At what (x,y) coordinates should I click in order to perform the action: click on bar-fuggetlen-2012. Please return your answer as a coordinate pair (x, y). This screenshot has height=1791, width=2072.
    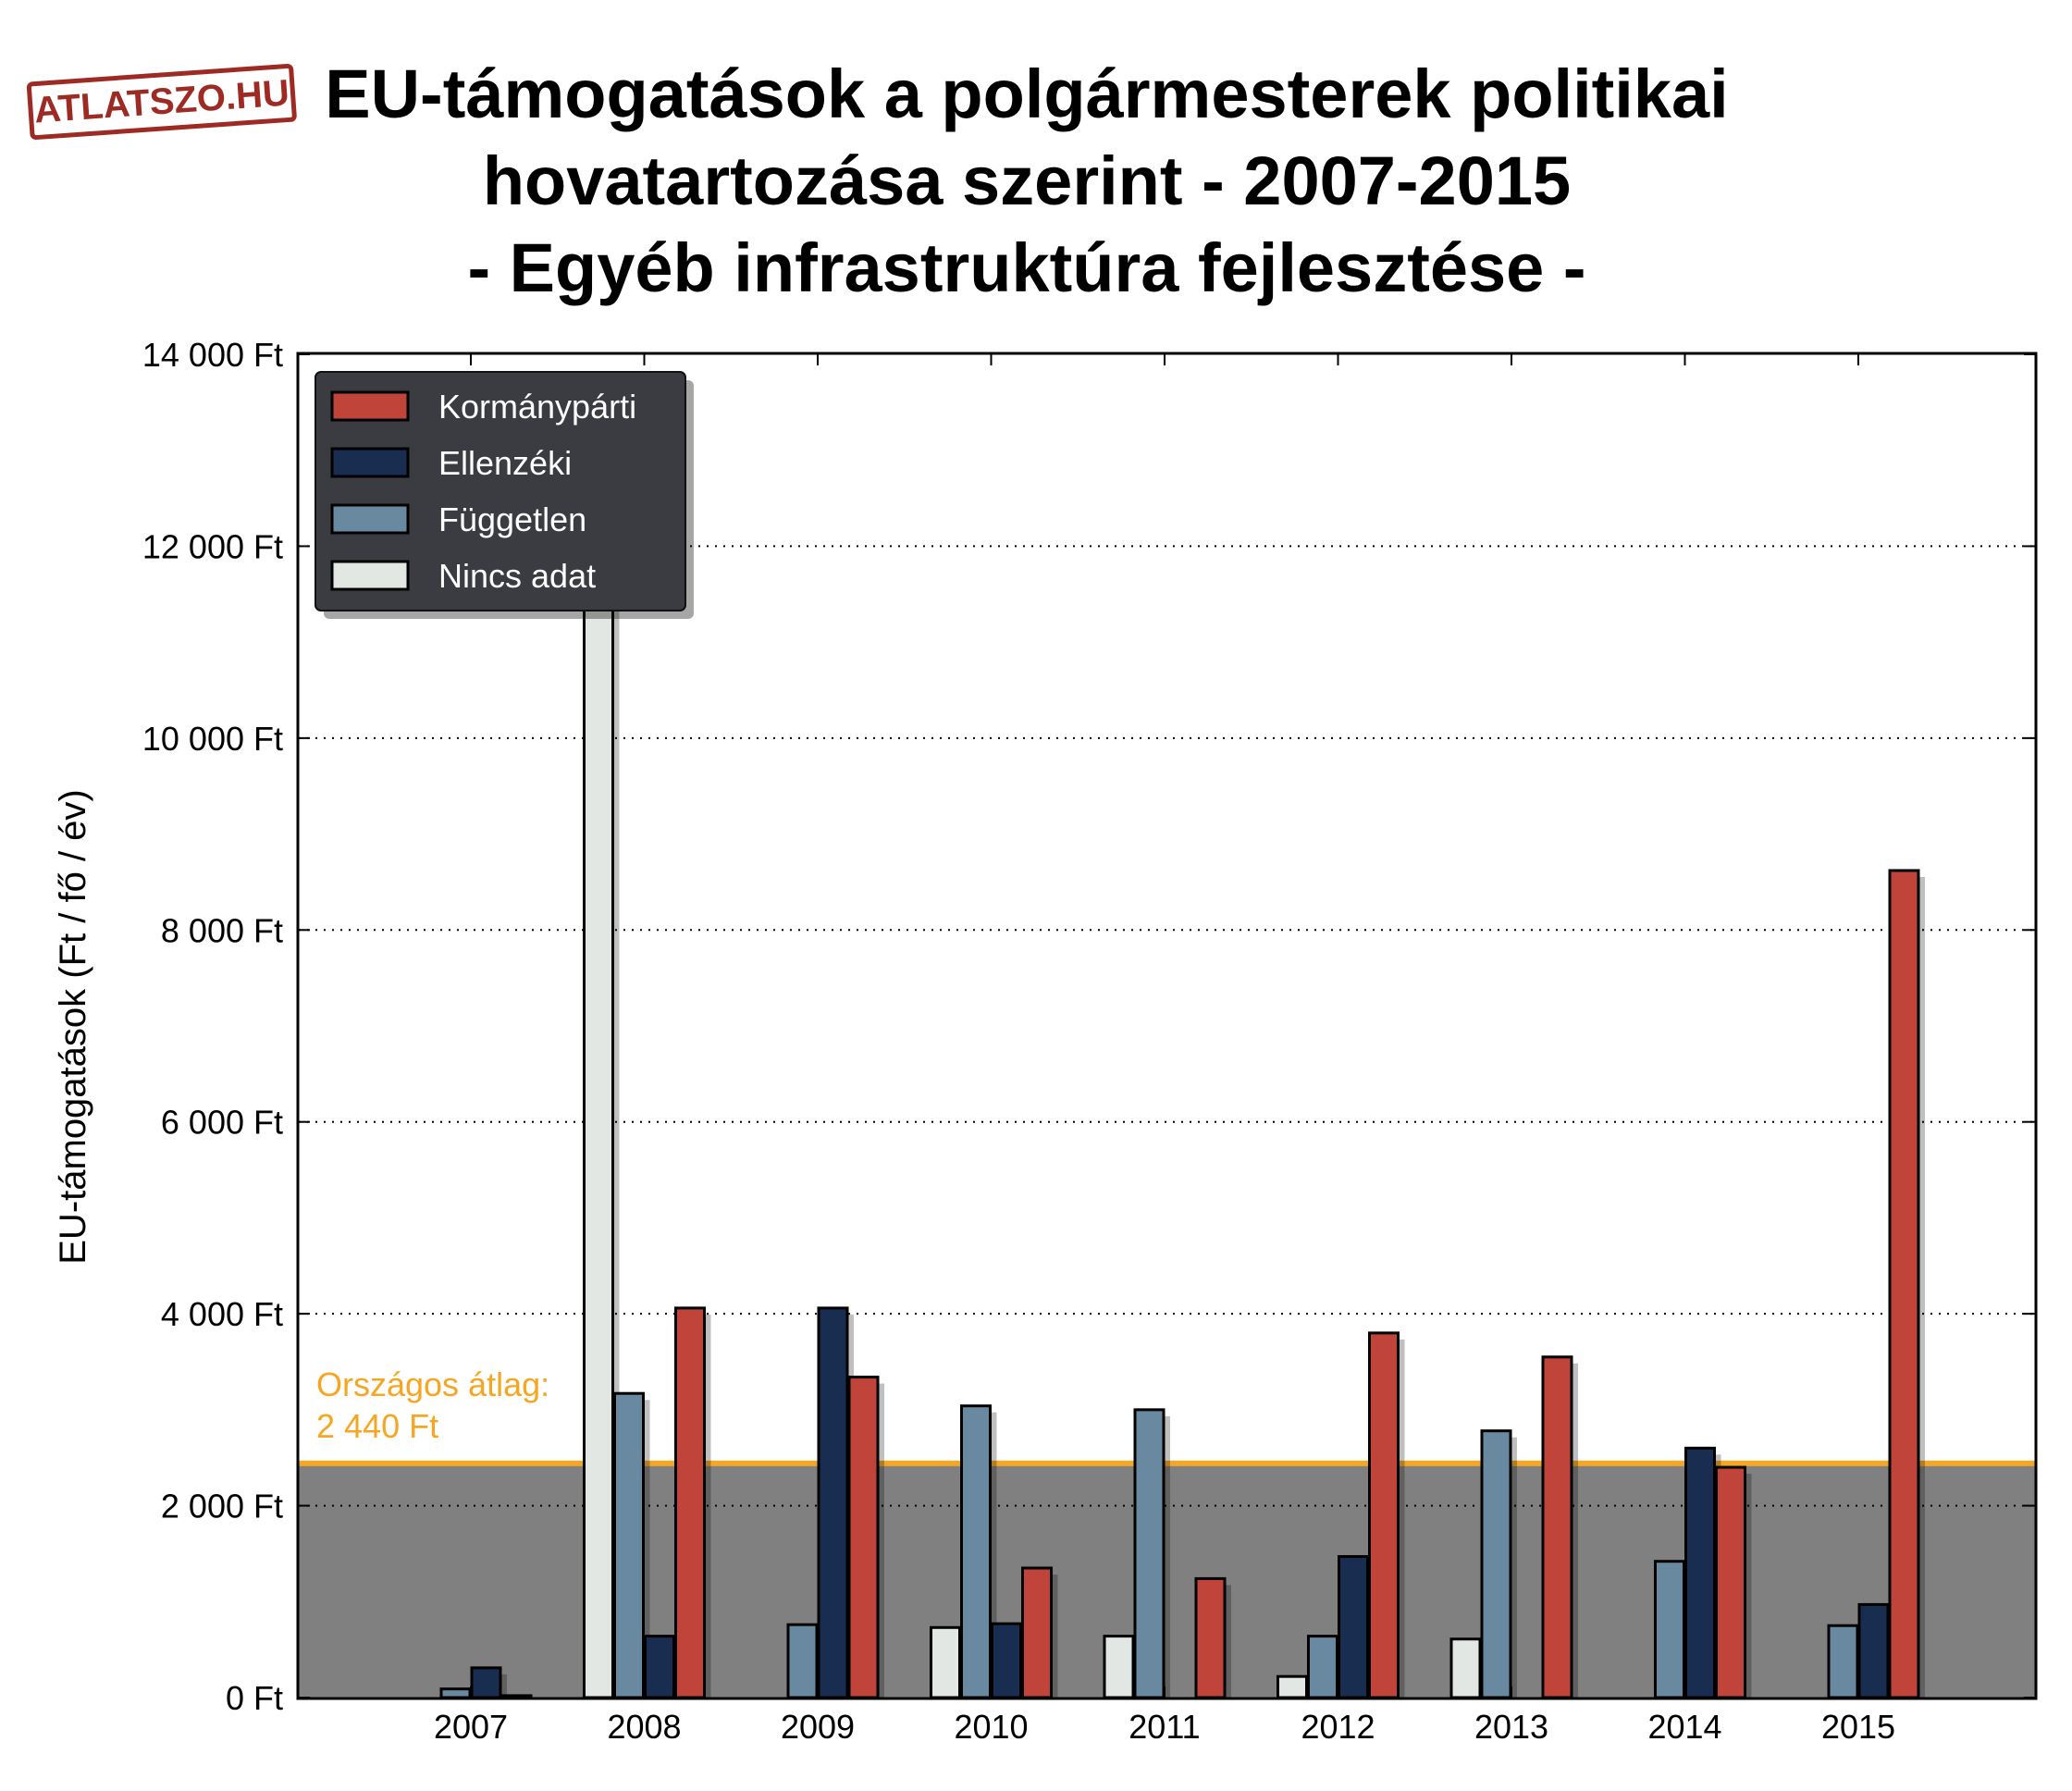
    Looking at the image, I should click on (1323, 1666).